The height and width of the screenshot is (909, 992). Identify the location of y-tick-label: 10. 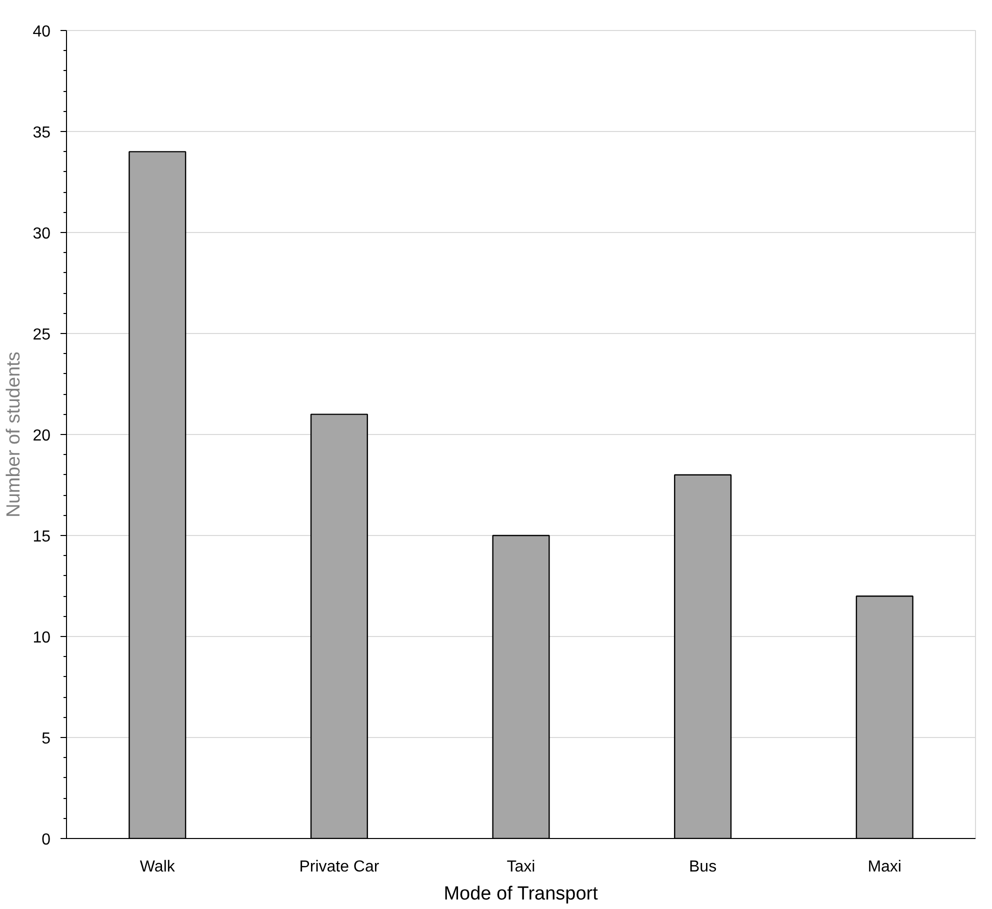
(41, 638).